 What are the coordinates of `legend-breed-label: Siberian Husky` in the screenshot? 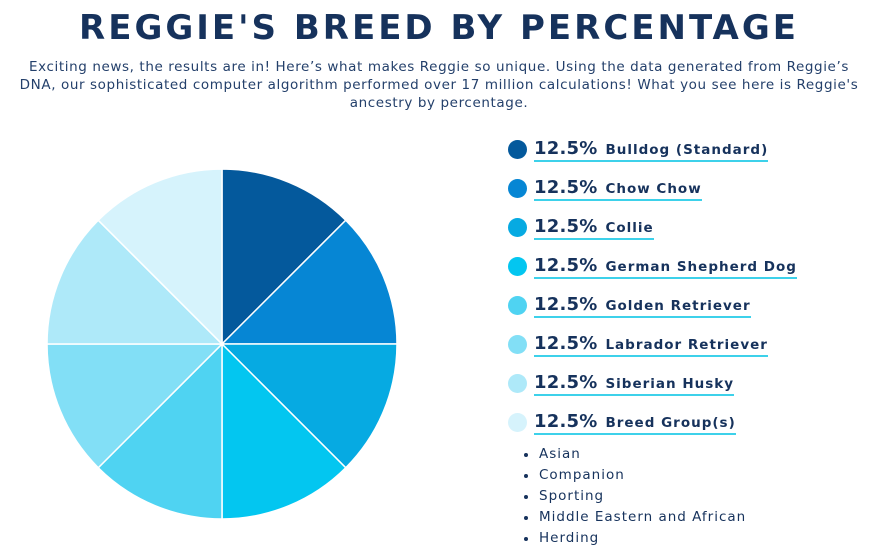 It's located at (670, 384).